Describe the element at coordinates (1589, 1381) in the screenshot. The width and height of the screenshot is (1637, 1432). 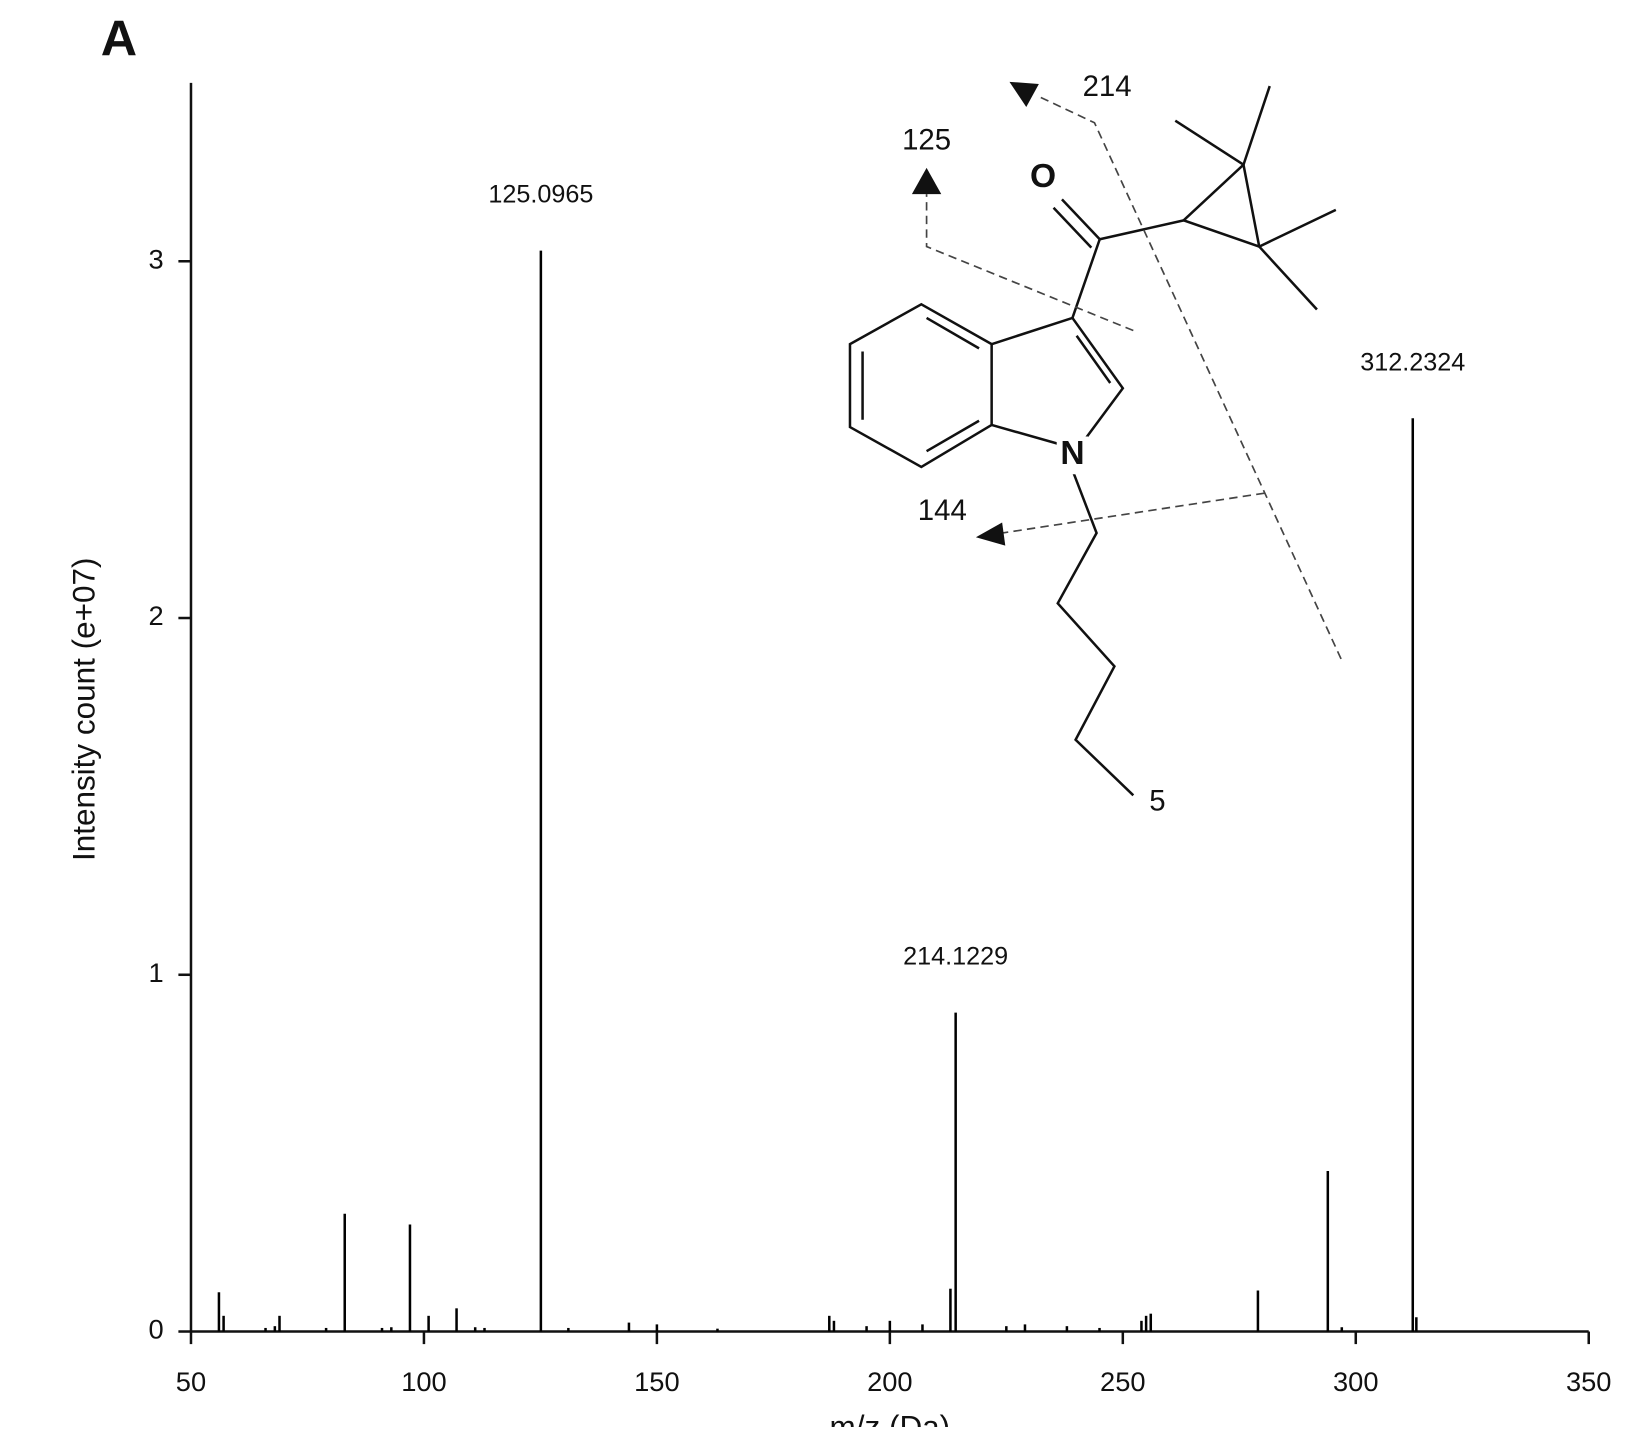
I see `x-tick-label: 350` at that location.